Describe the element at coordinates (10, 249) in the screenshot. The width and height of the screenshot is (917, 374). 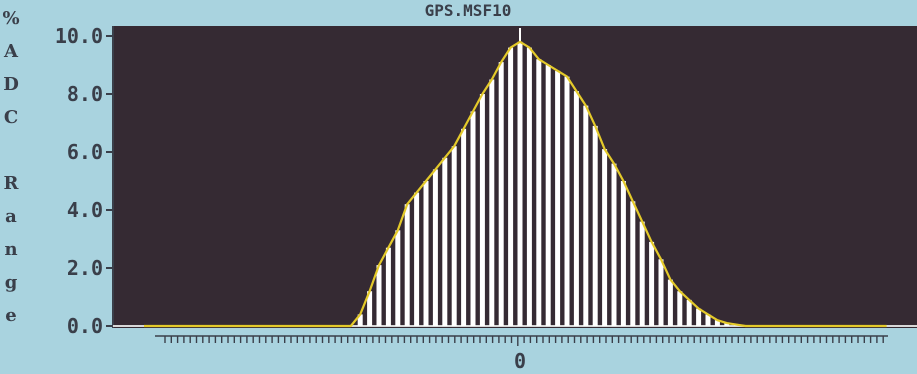
I see `y-axis-label-letter: n` at that location.